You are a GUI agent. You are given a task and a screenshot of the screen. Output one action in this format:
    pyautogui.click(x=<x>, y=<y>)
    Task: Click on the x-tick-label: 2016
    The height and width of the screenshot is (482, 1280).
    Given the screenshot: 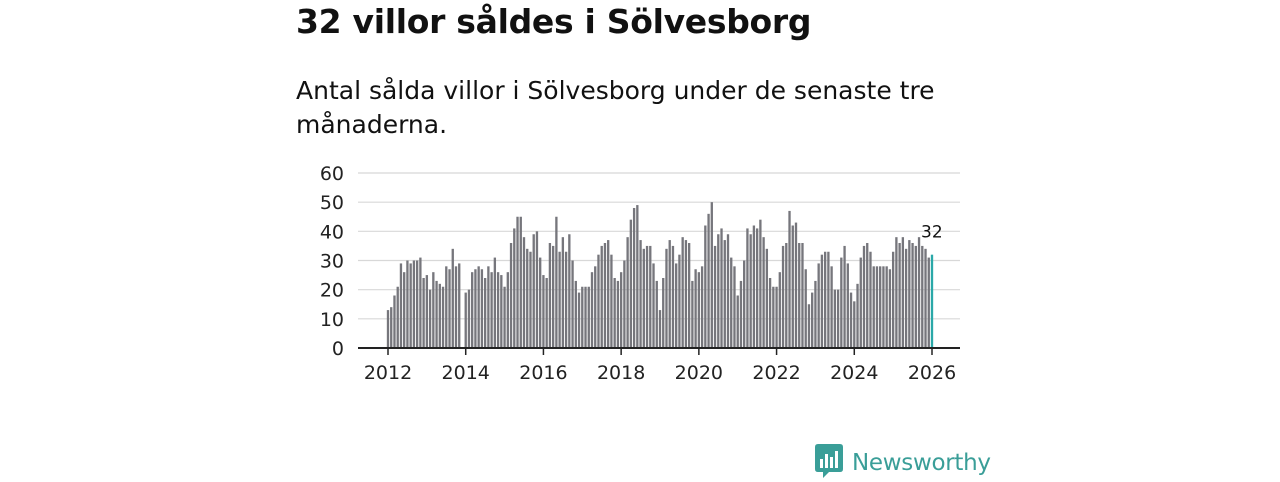 What is the action you would take?
    pyautogui.click(x=543, y=373)
    